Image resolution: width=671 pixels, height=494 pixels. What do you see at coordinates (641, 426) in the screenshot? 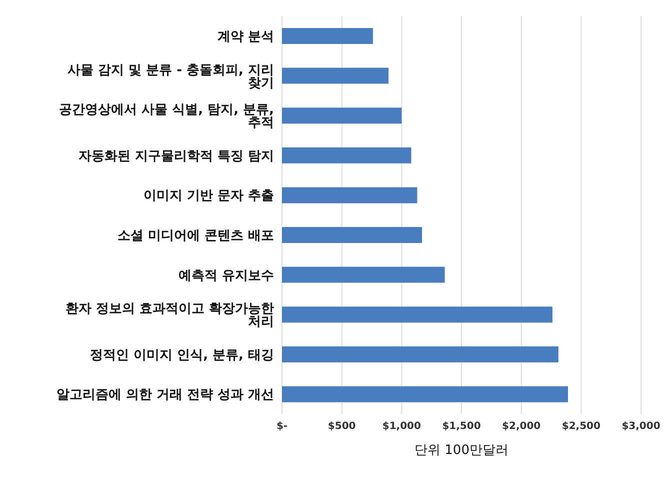
I see `x-tick-label: $3,000` at bounding box center [641, 426].